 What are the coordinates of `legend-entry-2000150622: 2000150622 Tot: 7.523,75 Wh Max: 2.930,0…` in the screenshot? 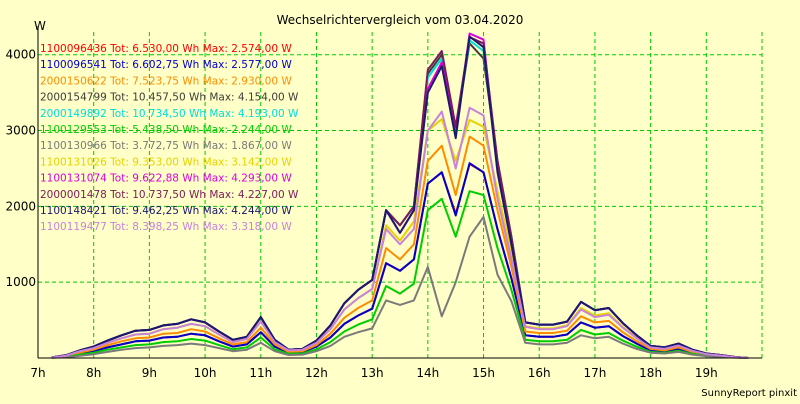 It's located at (166, 81).